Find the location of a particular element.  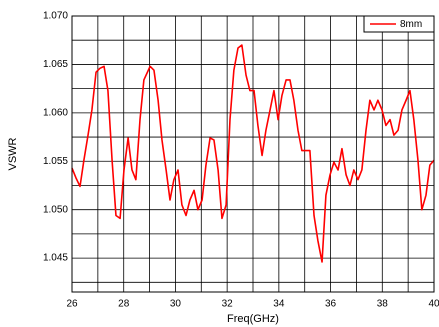

x-tick-label: 34 is located at coordinates (279, 304).